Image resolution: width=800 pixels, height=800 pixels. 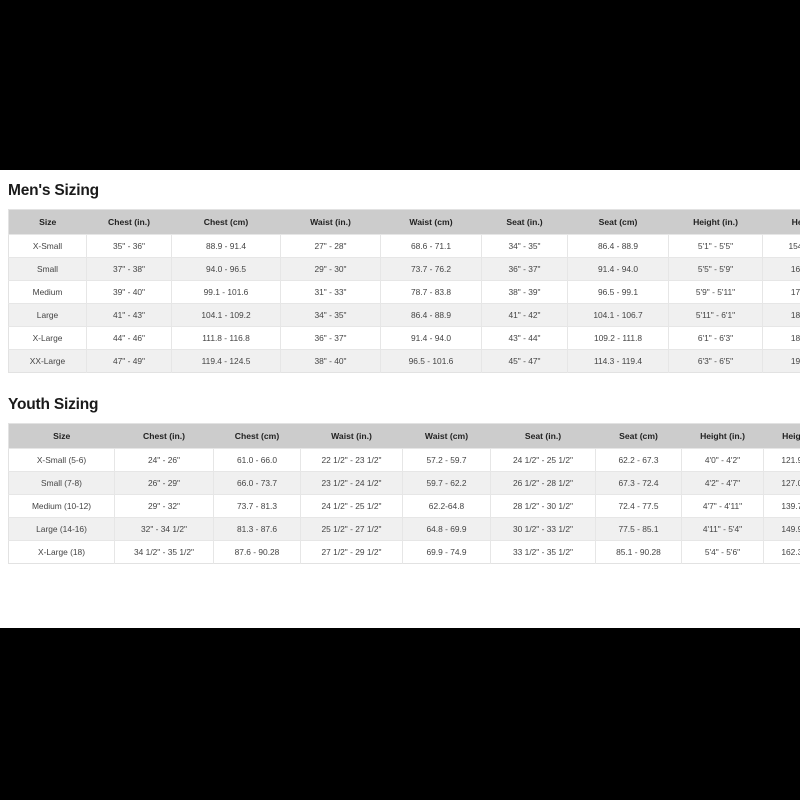 What do you see at coordinates (715, 269) in the screenshot?
I see `table-cell: 5'5" - 5'9"` at bounding box center [715, 269].